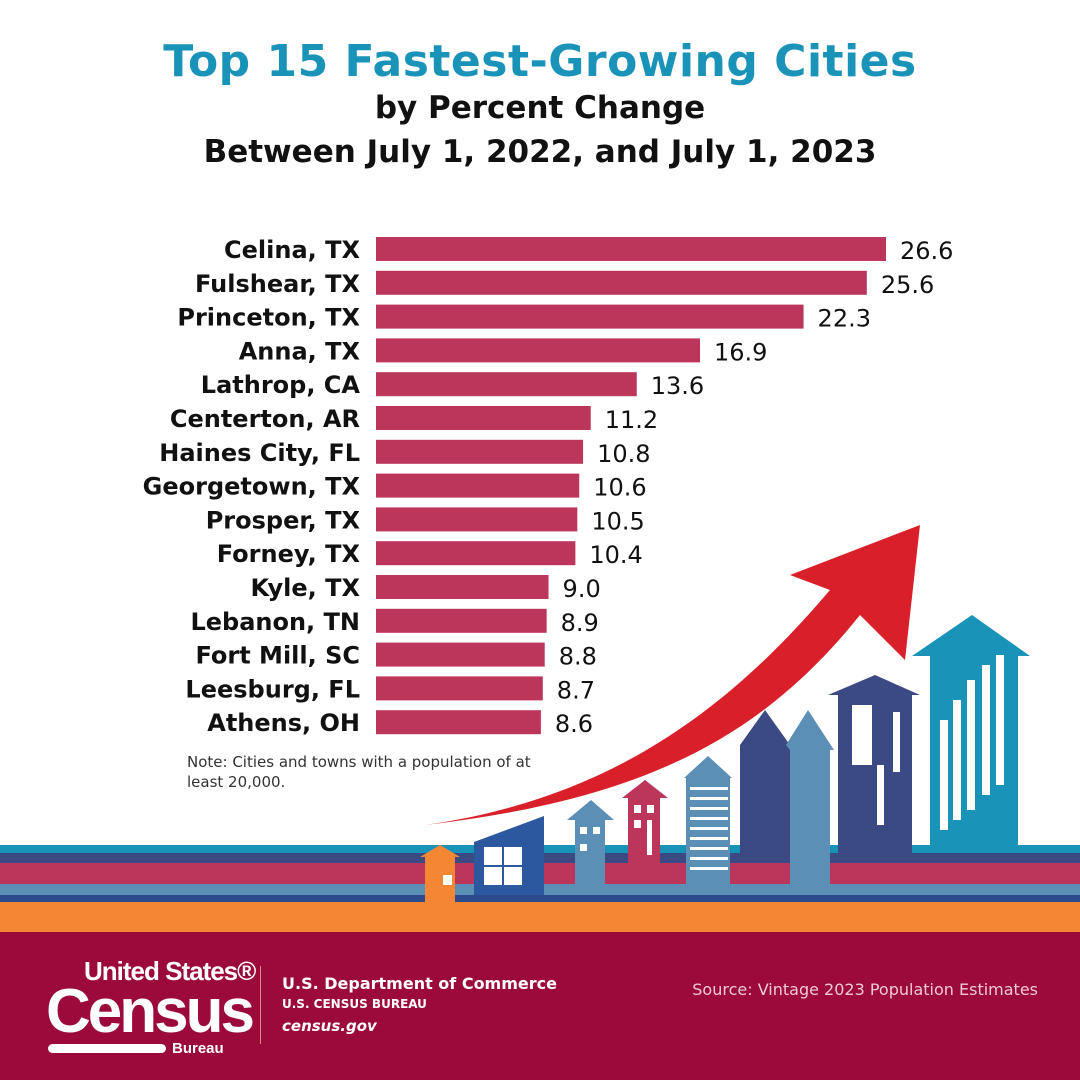 This screenshot has width=1080, height=1080. What do you see at coordinates (170, 971) in the screenshot?
I see `logo-text-top: United States®` at bounding box center [170, 971].